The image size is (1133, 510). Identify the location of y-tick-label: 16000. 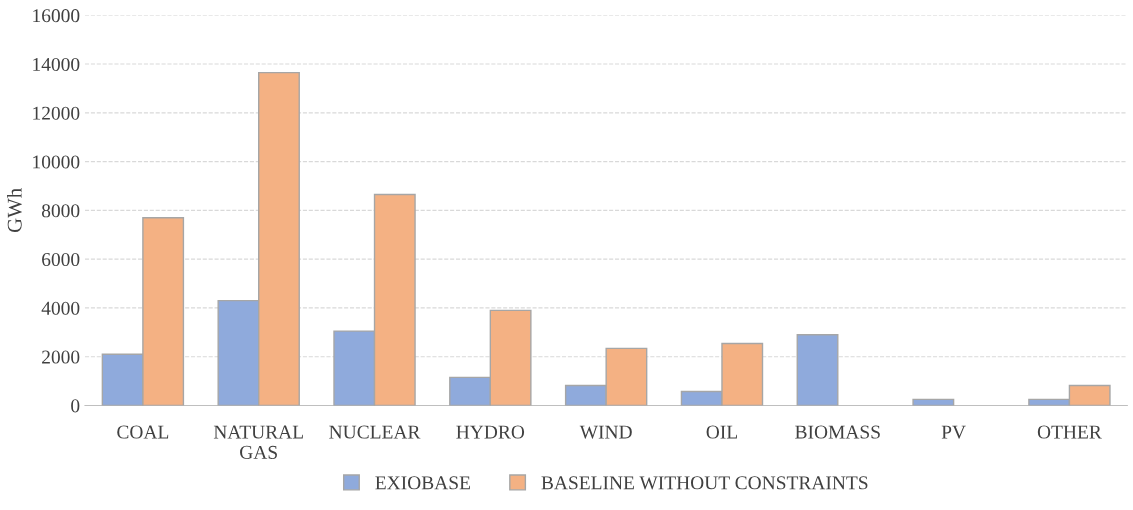
(56, 16).